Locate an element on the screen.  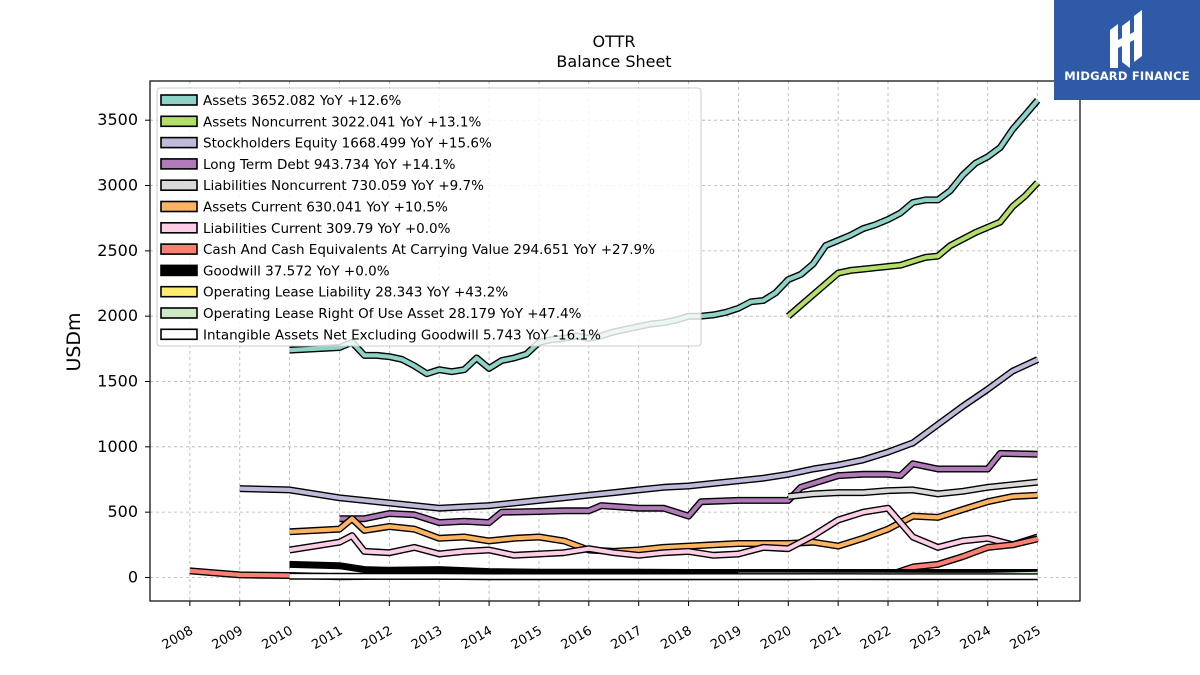
legend-entry: Assets 3652.082 YoY +12.6% is located at coordinates (302, 101).